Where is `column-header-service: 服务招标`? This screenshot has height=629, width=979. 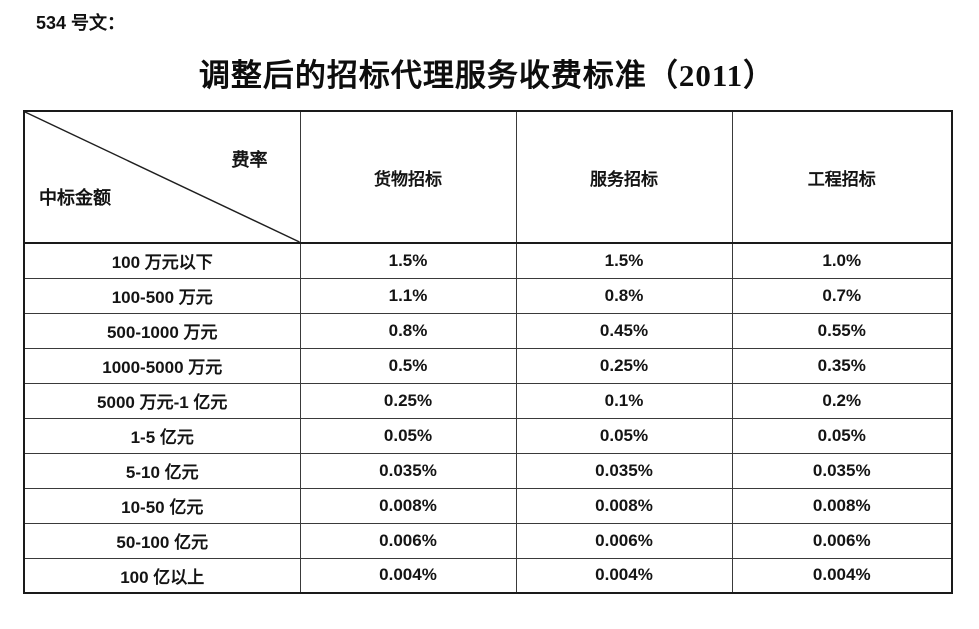 column-header-service: 服务招标 is located at coordinates (624, 177).